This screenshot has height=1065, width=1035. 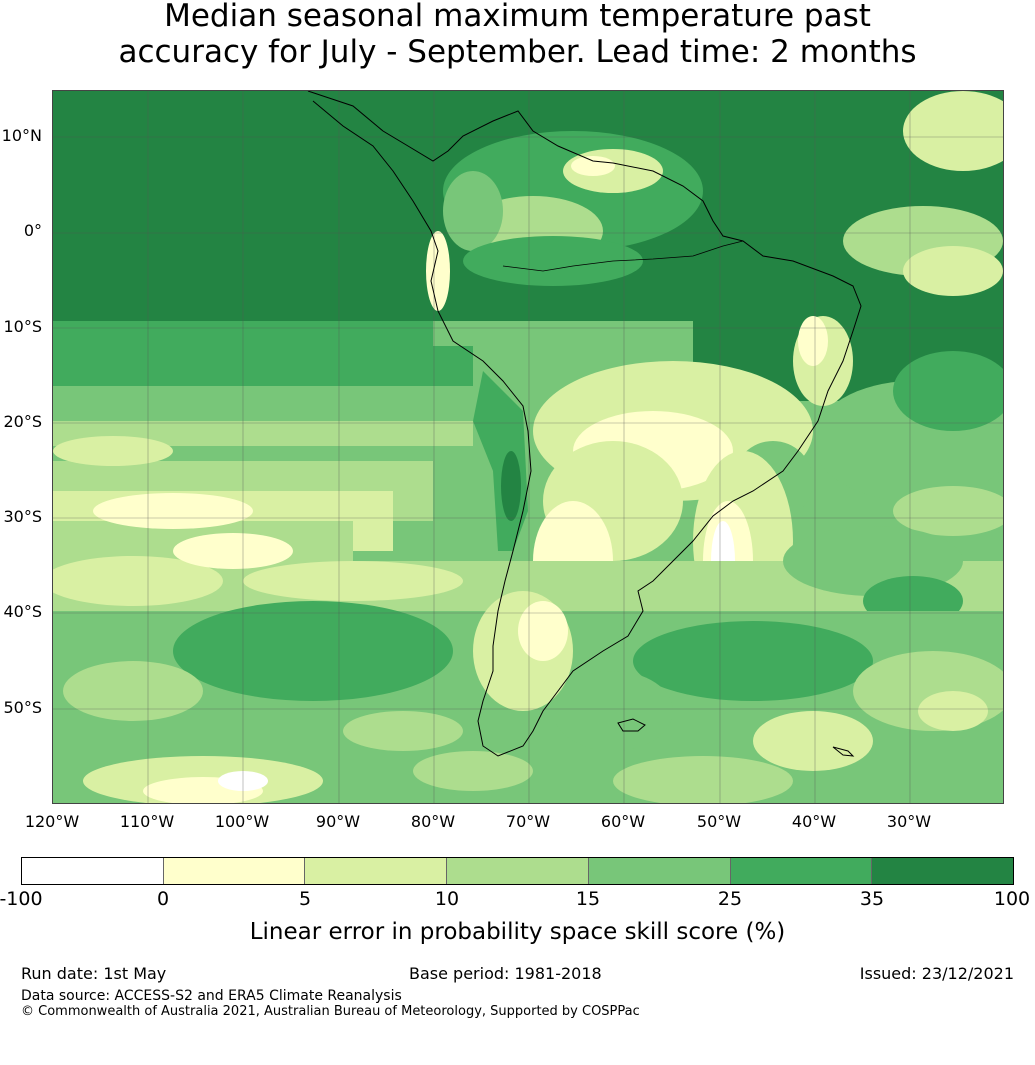 What do you see at coordinates (147, 821) in the screenshot?
I see `lon-label: 110°W` at bounding box center [147, 821].